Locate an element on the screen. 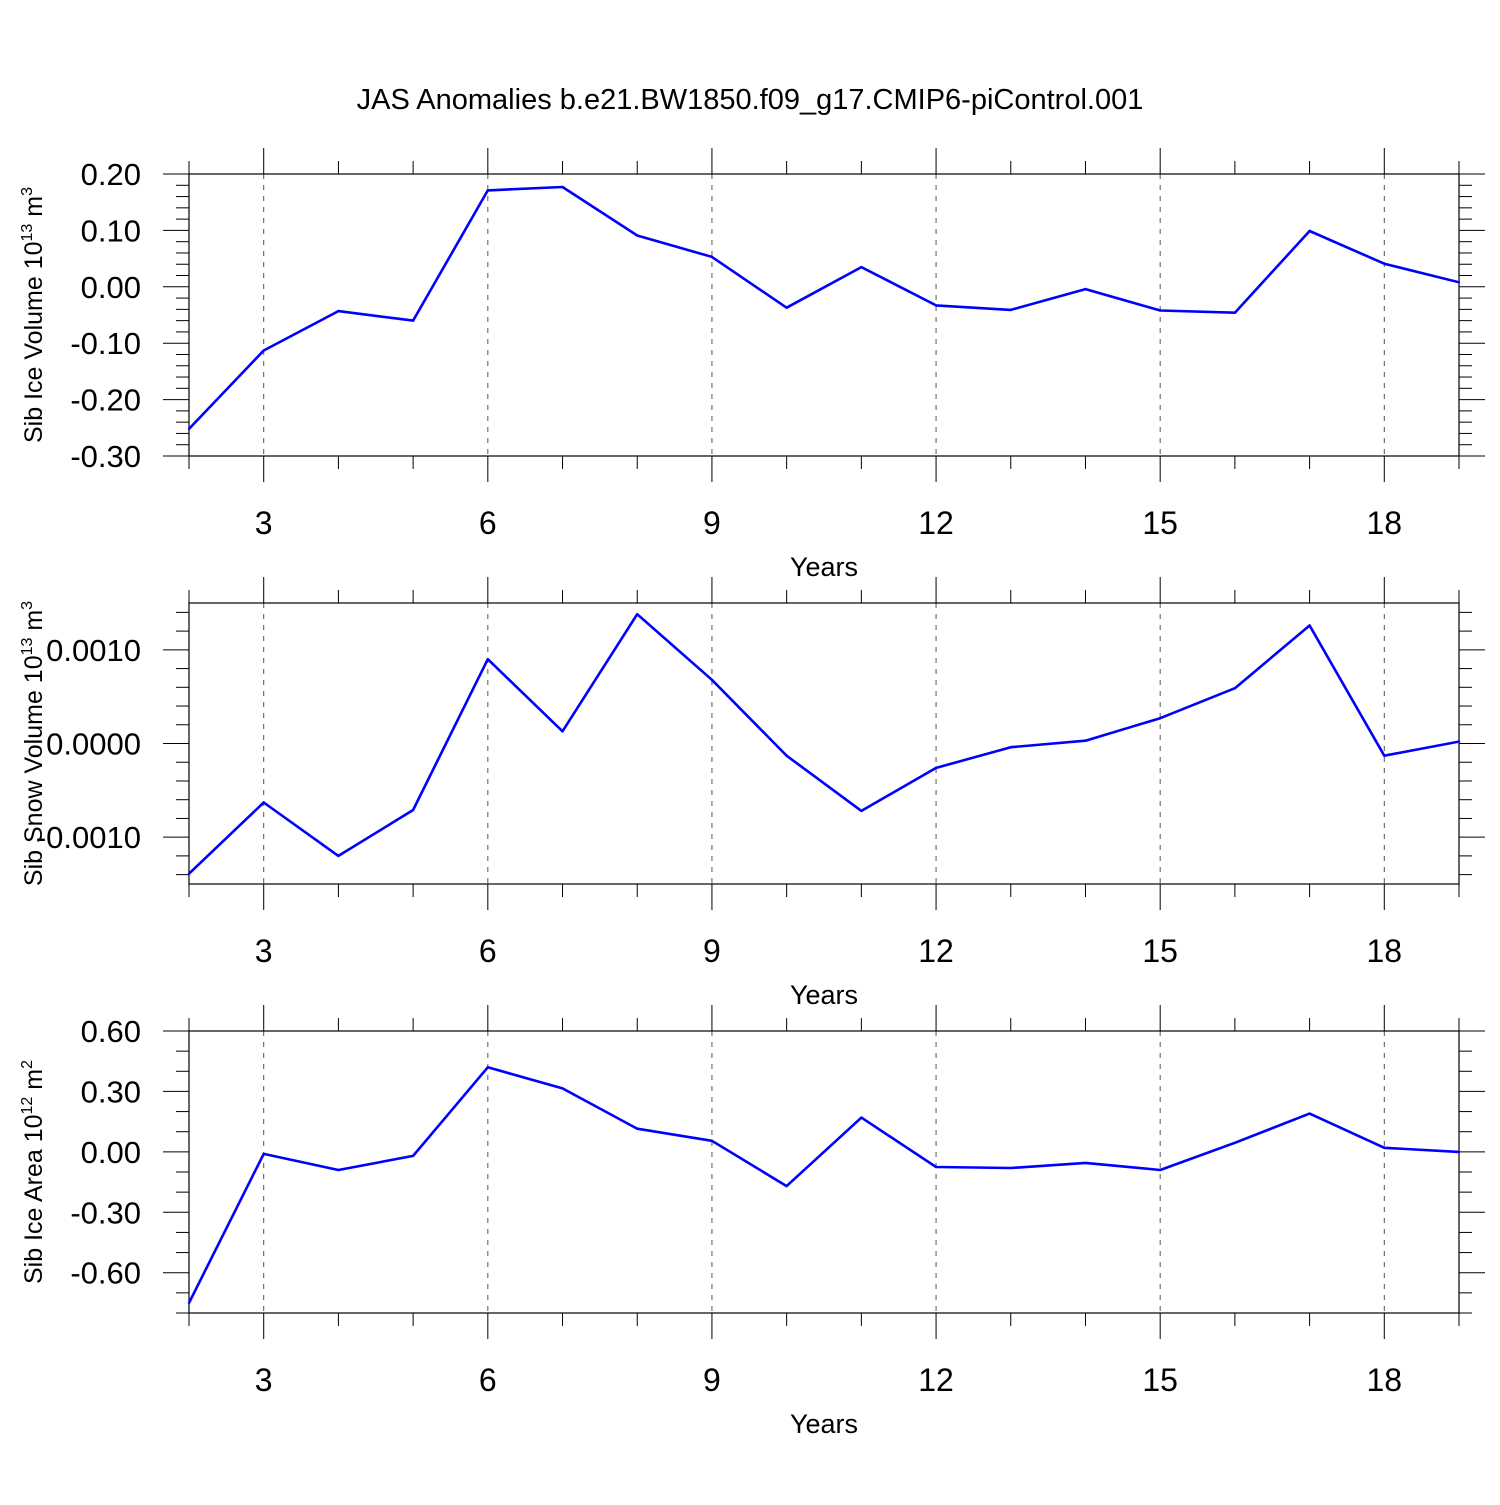  y-axis-label: Sib Ice Area 1012 m2 is located at coordinates (33, 1172).